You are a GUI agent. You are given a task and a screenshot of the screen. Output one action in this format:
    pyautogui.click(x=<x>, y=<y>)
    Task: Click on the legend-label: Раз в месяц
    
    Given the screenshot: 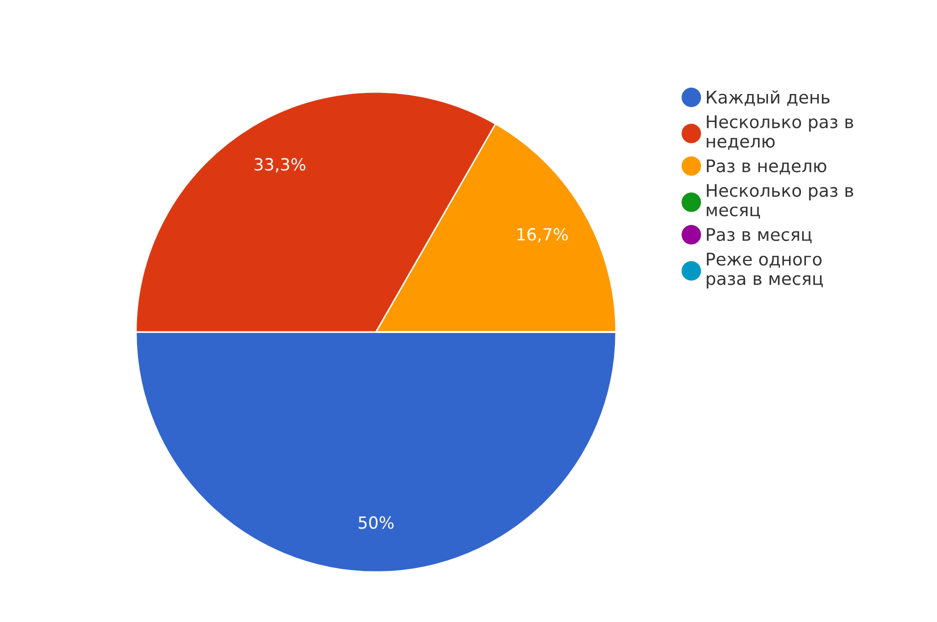 What is the action you would take?
    pyautogui.click(x=759, y=236)
    